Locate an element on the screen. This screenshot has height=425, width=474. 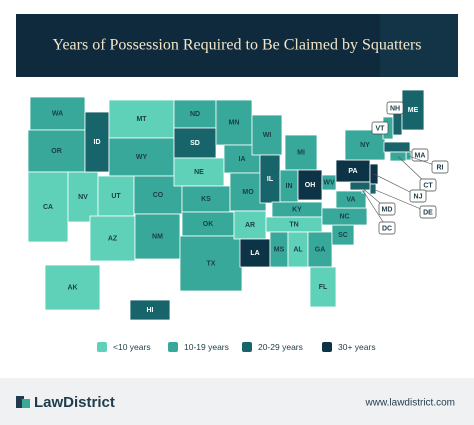
state-label: UT is located at coordinates (116, 196).